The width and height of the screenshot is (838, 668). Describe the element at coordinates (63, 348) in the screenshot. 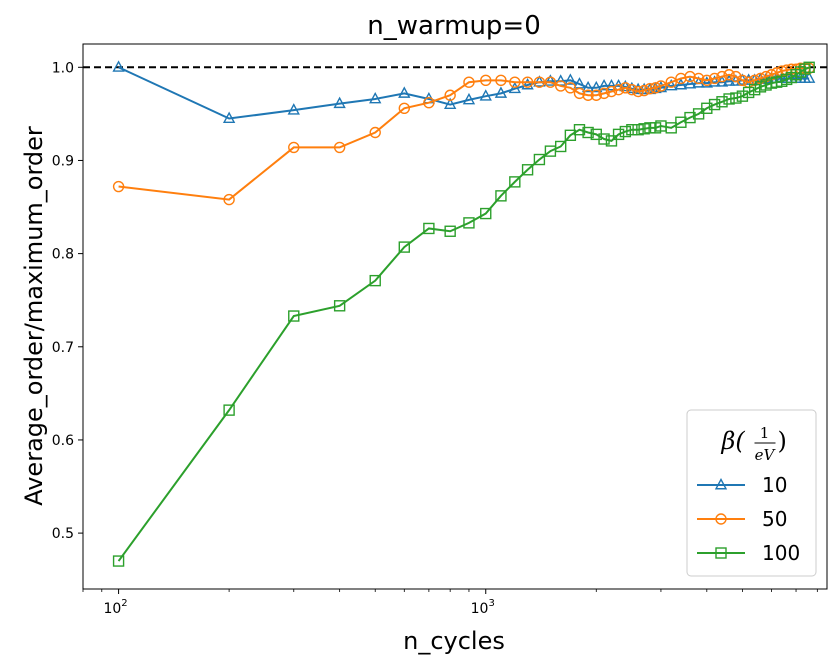

I see `y-tick-label: 0.7` at that location.